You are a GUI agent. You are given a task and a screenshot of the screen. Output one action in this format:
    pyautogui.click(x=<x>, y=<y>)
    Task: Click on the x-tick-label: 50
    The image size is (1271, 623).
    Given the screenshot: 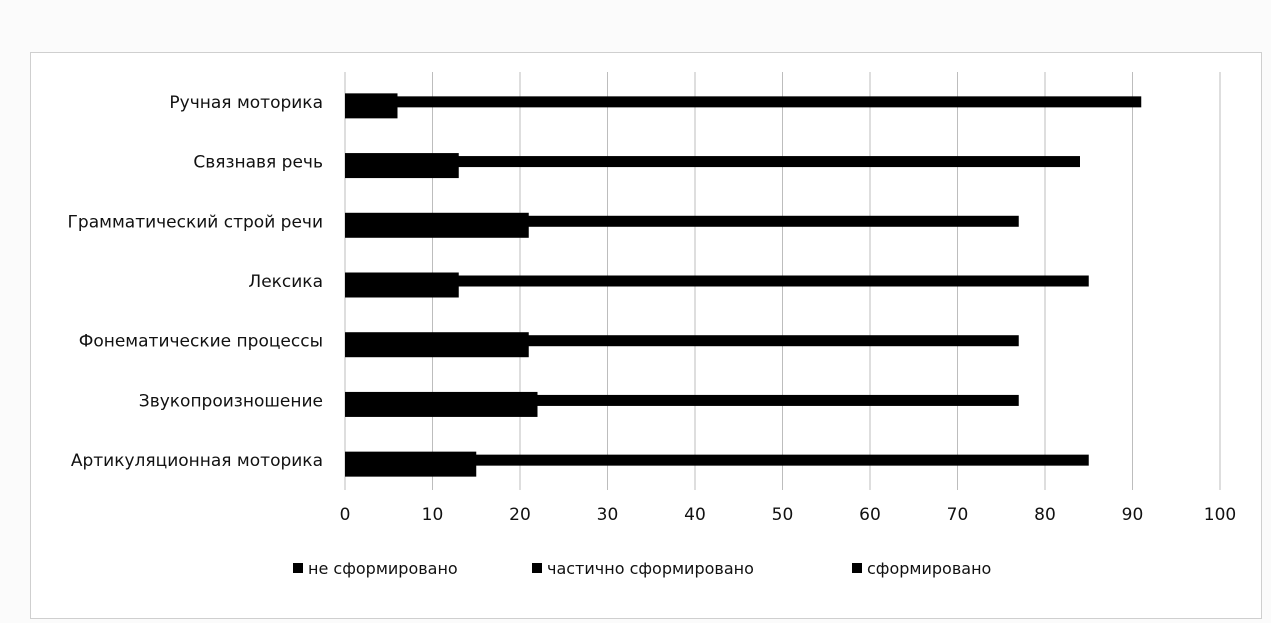 What is the action you would take?
    pyautogui.click(x=783, y=515)
    